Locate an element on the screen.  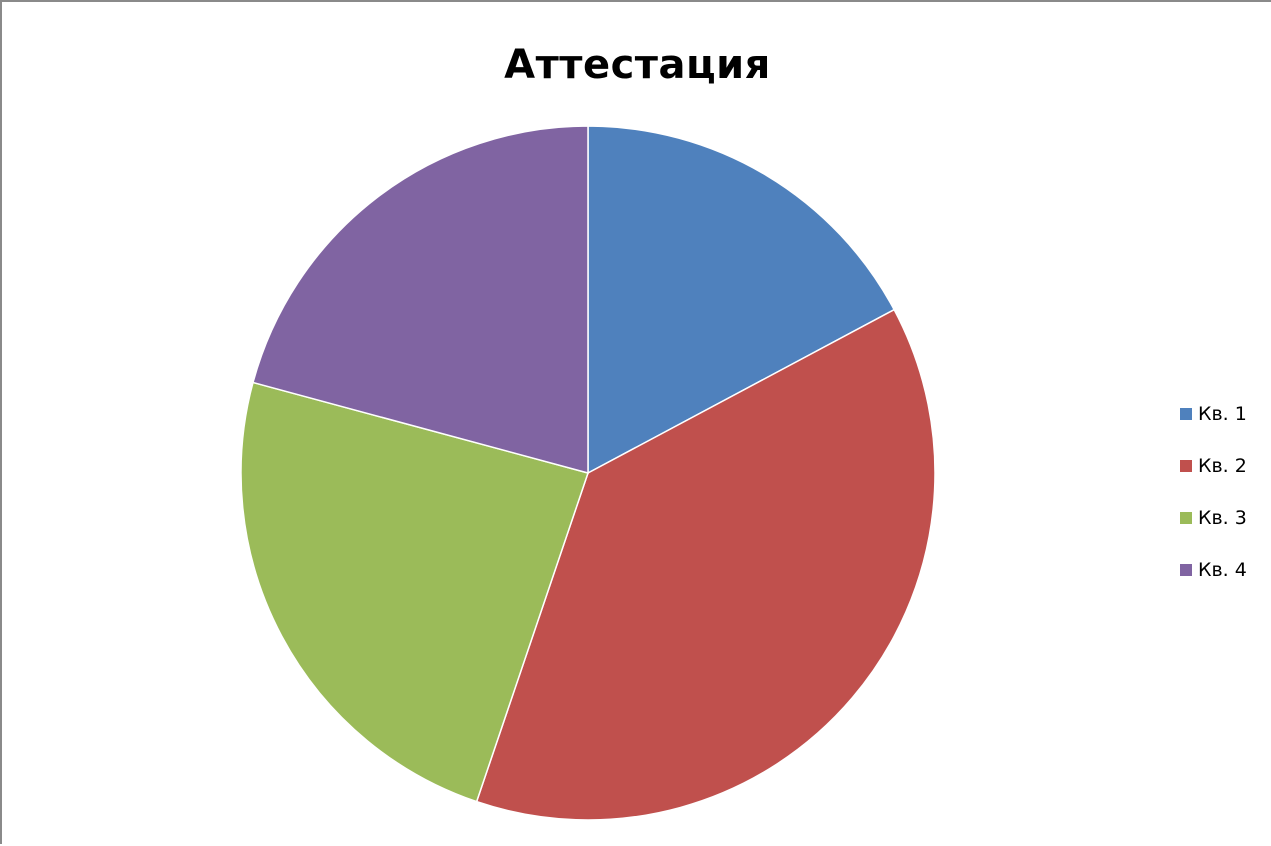
legend-item-q1: Кв. 1 is located at coordinates (1225, 414).